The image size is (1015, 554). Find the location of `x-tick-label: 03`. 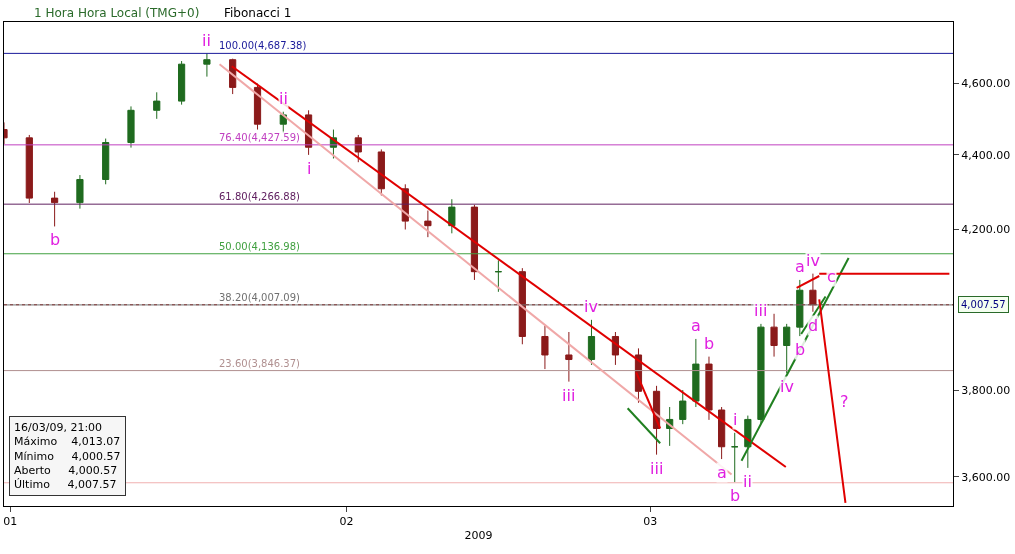

x-tick-label: 03 is located at coordinates (650, 522).